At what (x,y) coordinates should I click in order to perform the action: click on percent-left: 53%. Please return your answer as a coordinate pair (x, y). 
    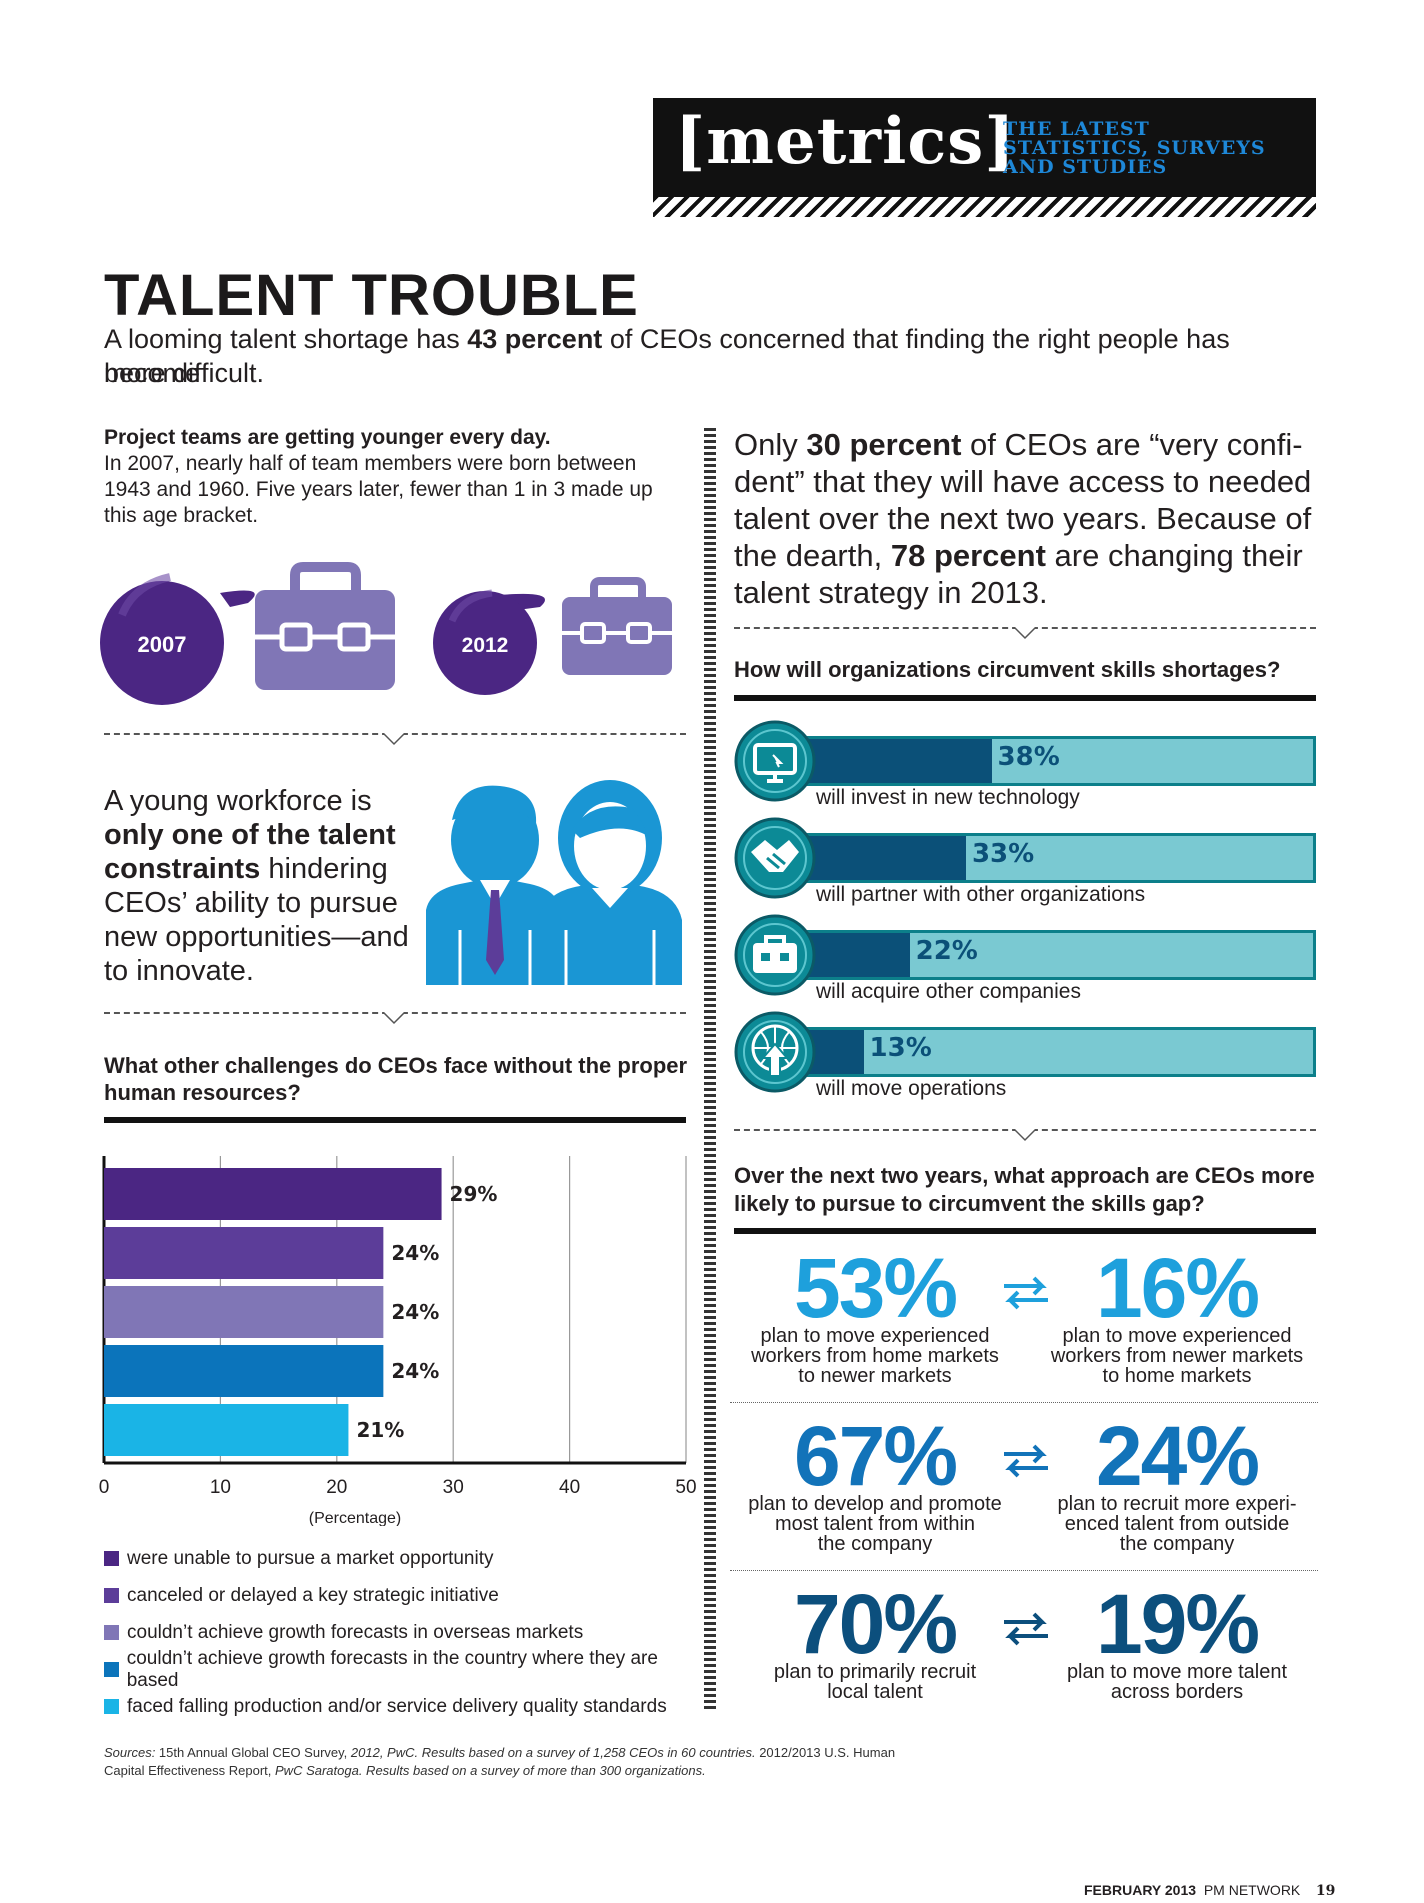
    Looking at the image, I should click on (875, 1288).